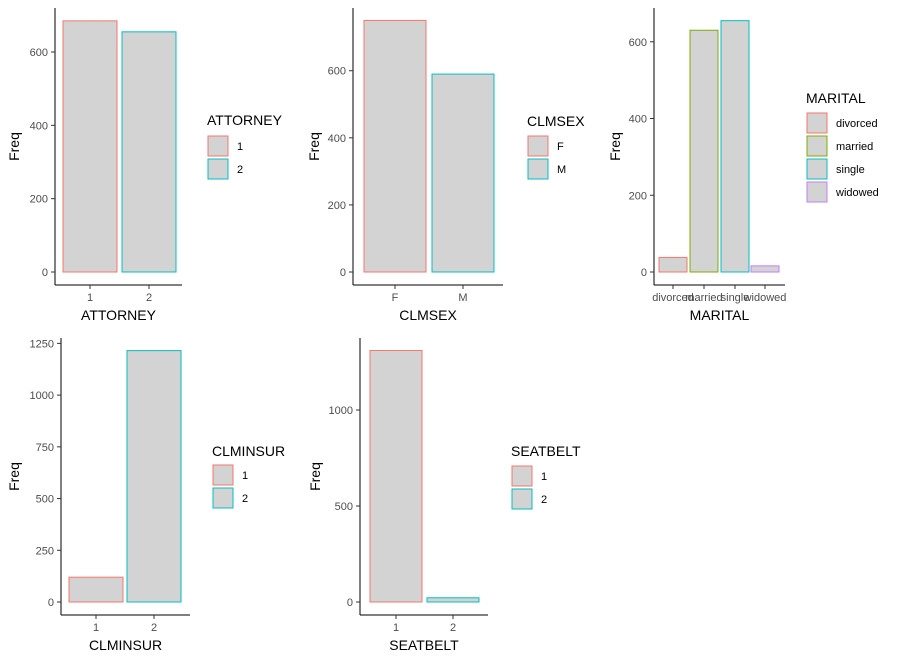 The height and width of the screenshot is (661, 900). Describe the element at coordinates (45, 448) in the screenshot. I see `y-tick-label: 750` at that location.